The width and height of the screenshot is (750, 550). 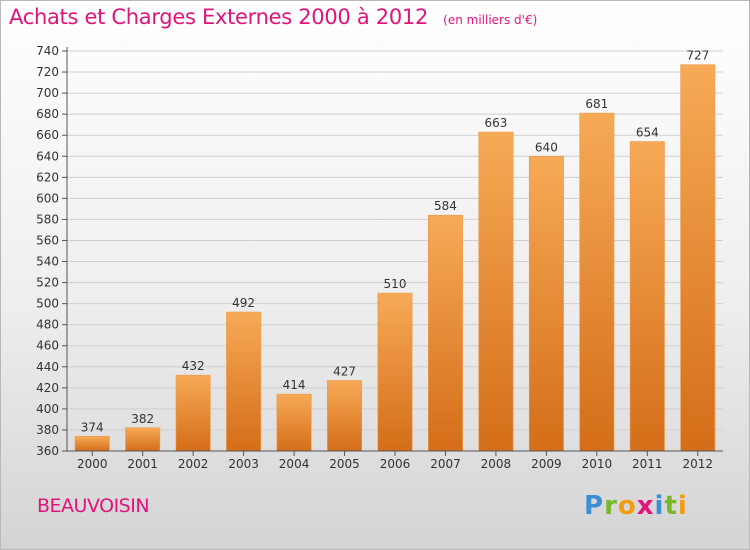 What do you see at coordinates (546, 147) in the screenshot?
I see `data-label: 640` at bounding box center [546, 147].